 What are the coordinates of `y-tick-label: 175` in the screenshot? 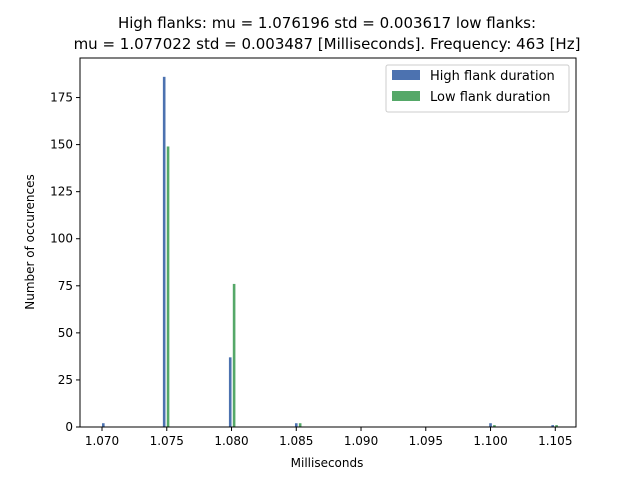 It's located at (61, 98).